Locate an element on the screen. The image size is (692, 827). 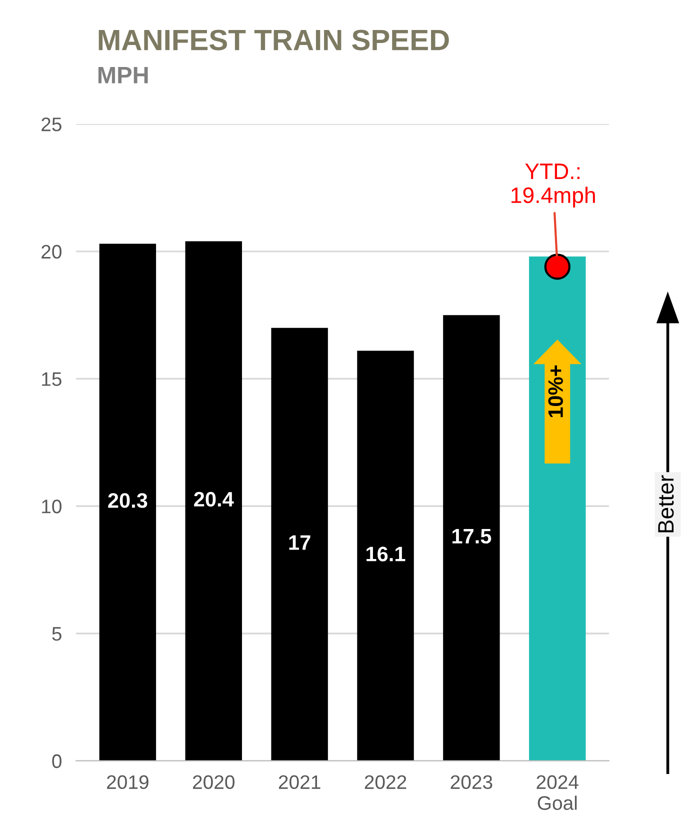
chart-title: MANIFEST TRAIN SPEED is located at coordinates (273, 40).